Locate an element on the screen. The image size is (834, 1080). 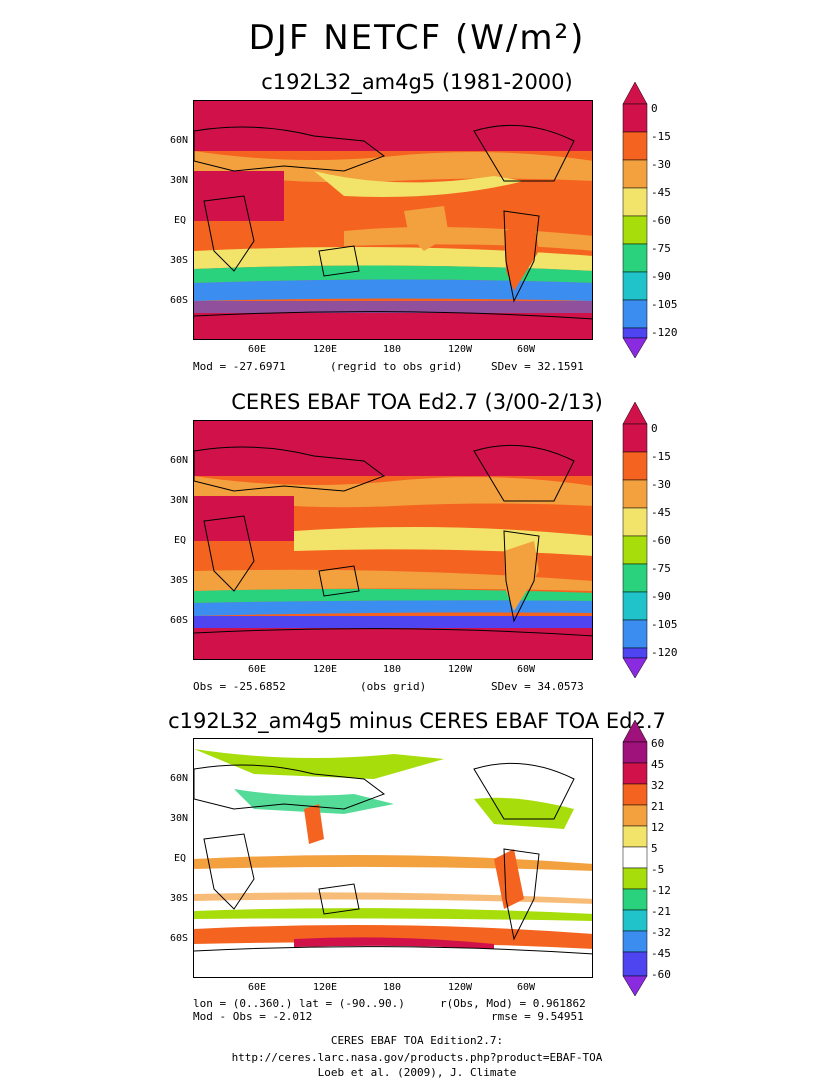
map-diff is located at coordinates (393, 858).